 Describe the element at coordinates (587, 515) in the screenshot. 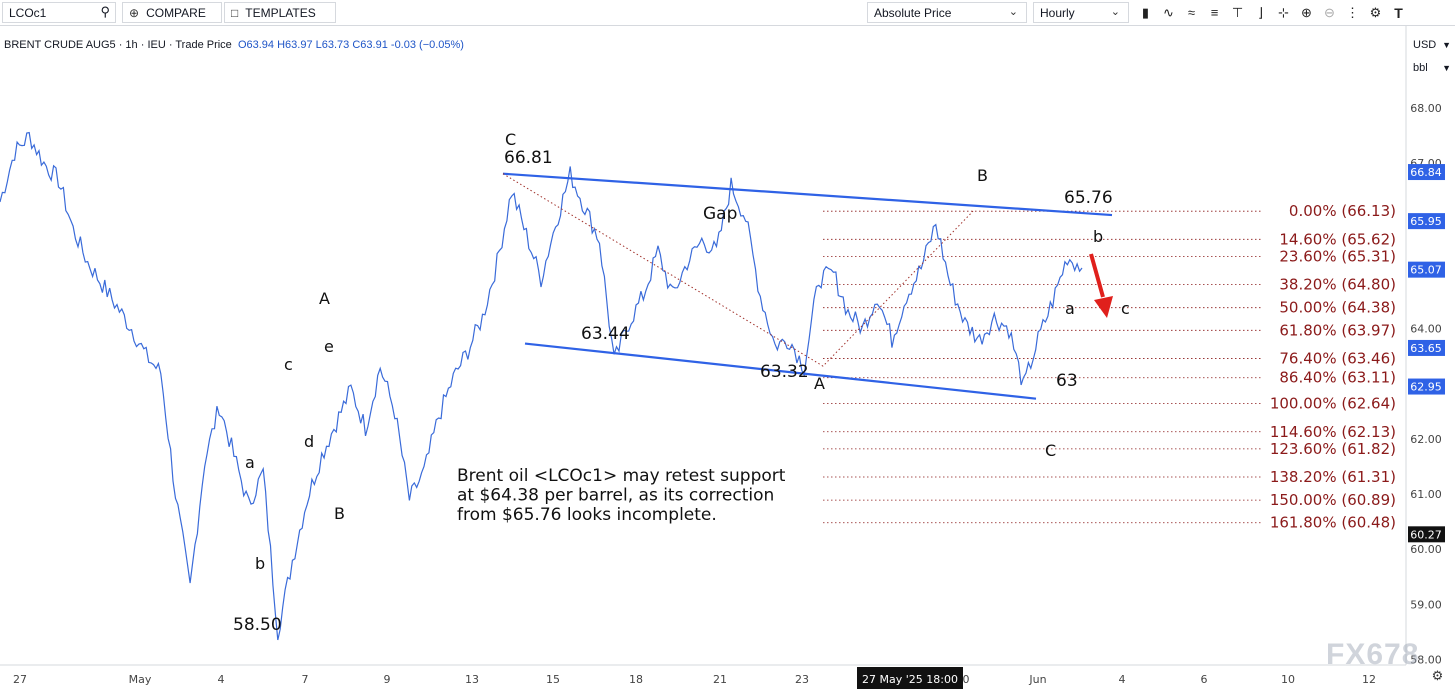

I see `commentary-line: from $65.76 looks incomplete.` at that location.